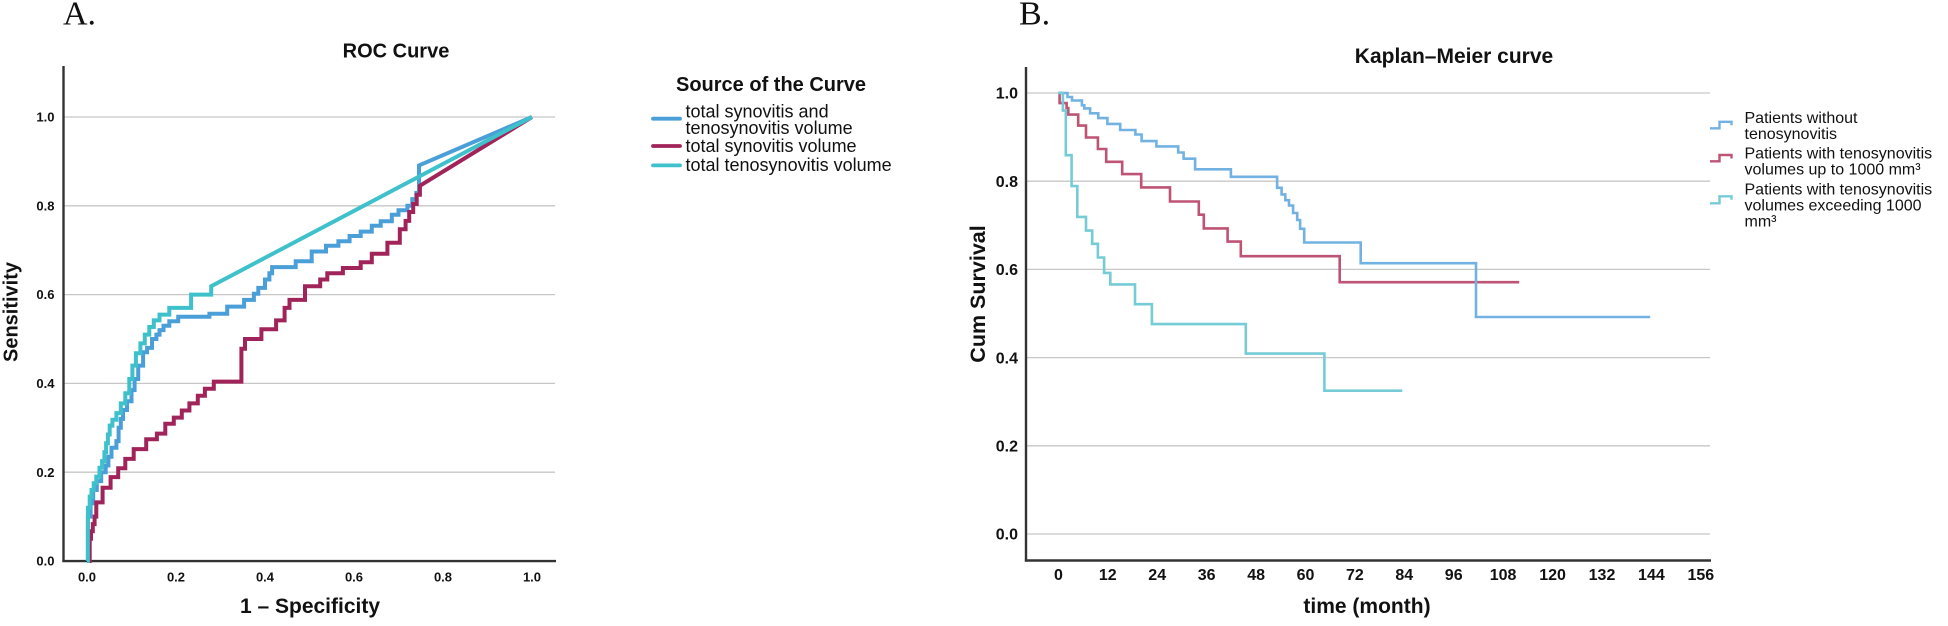 This screenshot has height=626, width=1948. What do you see at coordinates (1454, 575) in the screenshot?
I see `svg-text: 96` at bounding box center [1454, 575].